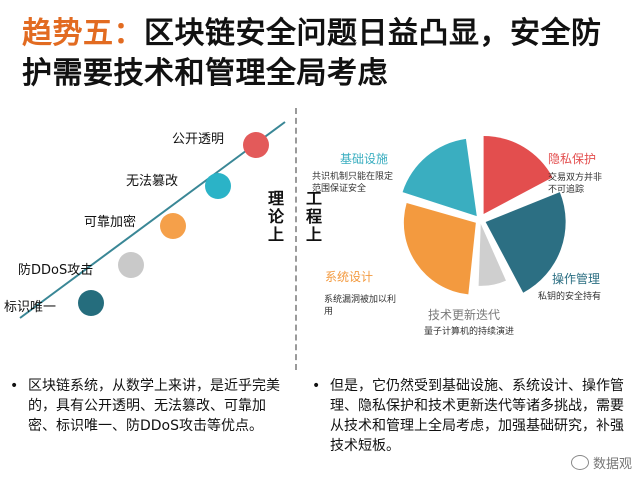 The width and height of the screenshot is (640, 480). What do you see at coordinates (110, 222) in the screenshot?
I see `theory-label-3: 可靠加密` at bounding box center [110, 222].